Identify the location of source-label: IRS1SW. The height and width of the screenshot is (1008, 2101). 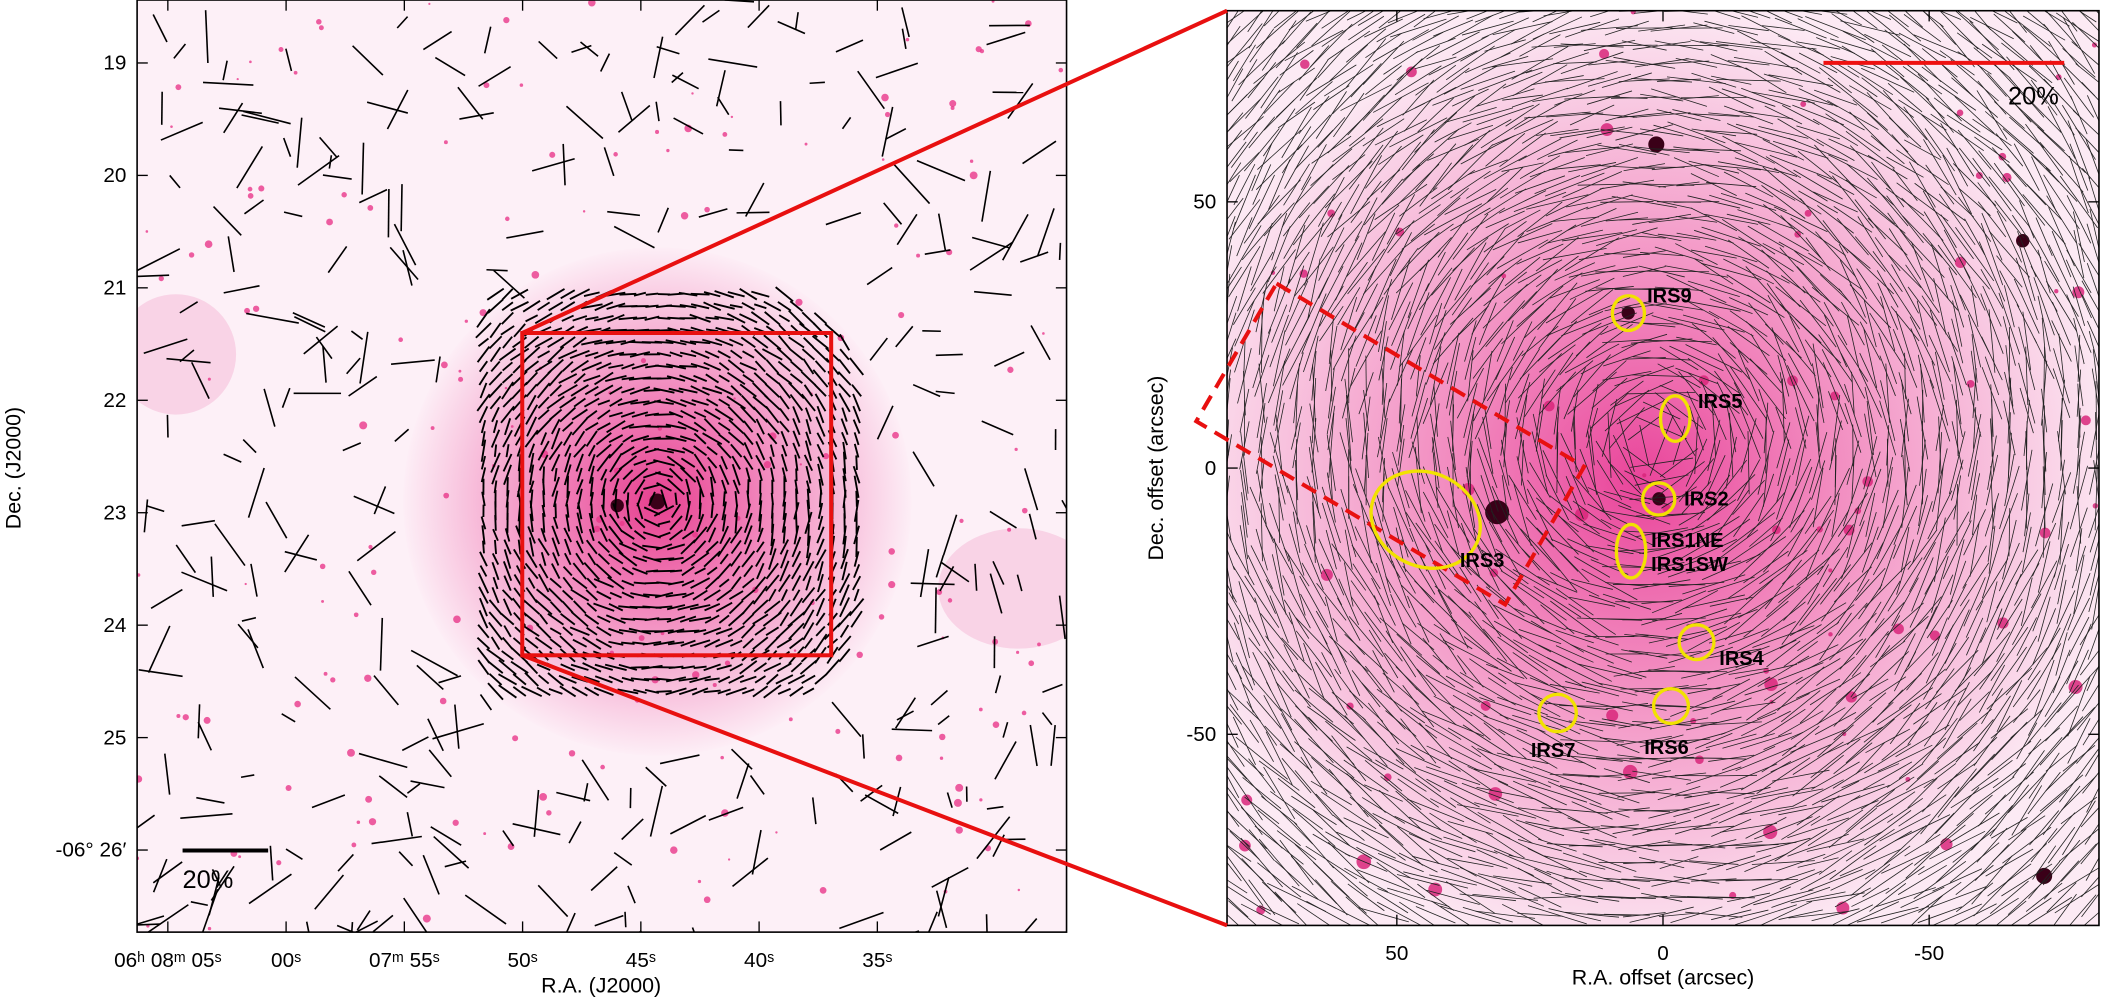
(1689, 565).